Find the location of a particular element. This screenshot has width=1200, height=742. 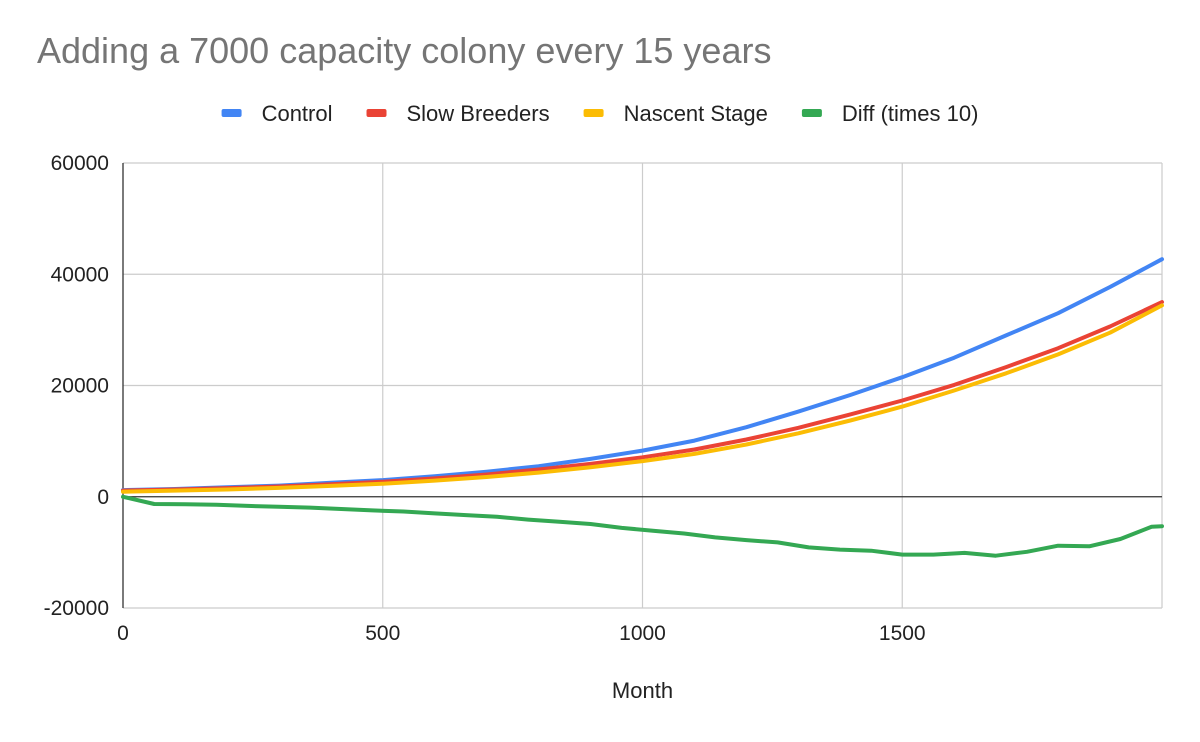

y-tick-label: -20000 is located at coordinates (76, 608).